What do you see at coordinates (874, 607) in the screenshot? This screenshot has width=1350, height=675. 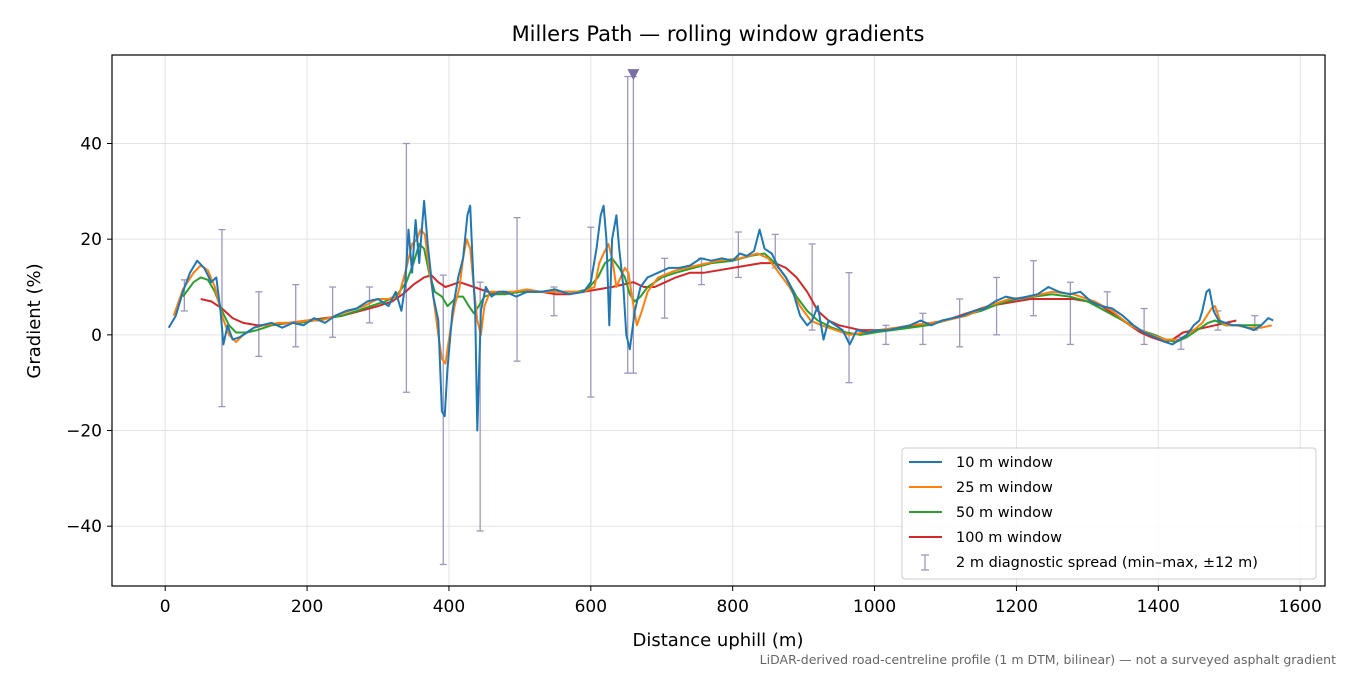 I see `x-tick-label: 1000` at bounding box center [874, 607].